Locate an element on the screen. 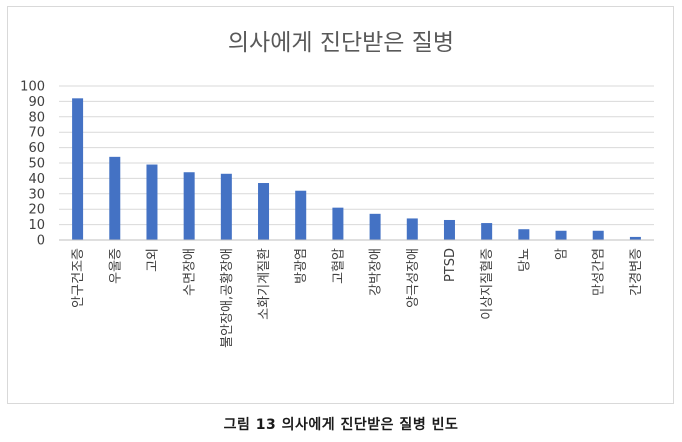  x-category-label: 간경변증 is located at coordinates (636, 272).